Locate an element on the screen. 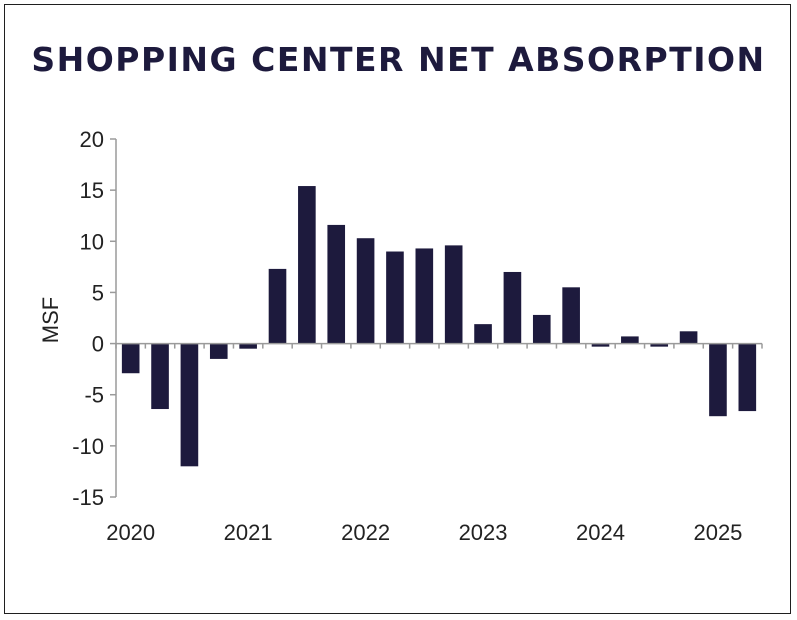 This screenshot has height=620, width=797. bar-2021Q2 is located at coordinates (277, 306).